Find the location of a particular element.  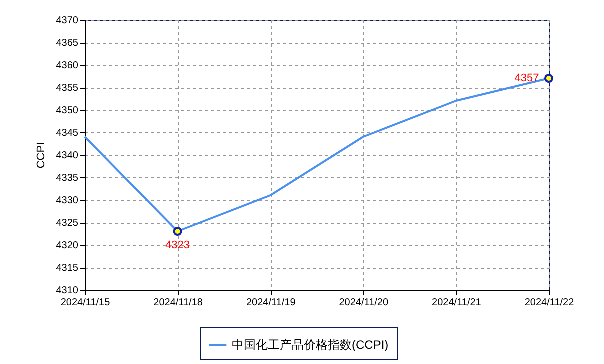

legend-label: 中国化工产品价格指数(CCPI) is located at coordinates (310, 345).